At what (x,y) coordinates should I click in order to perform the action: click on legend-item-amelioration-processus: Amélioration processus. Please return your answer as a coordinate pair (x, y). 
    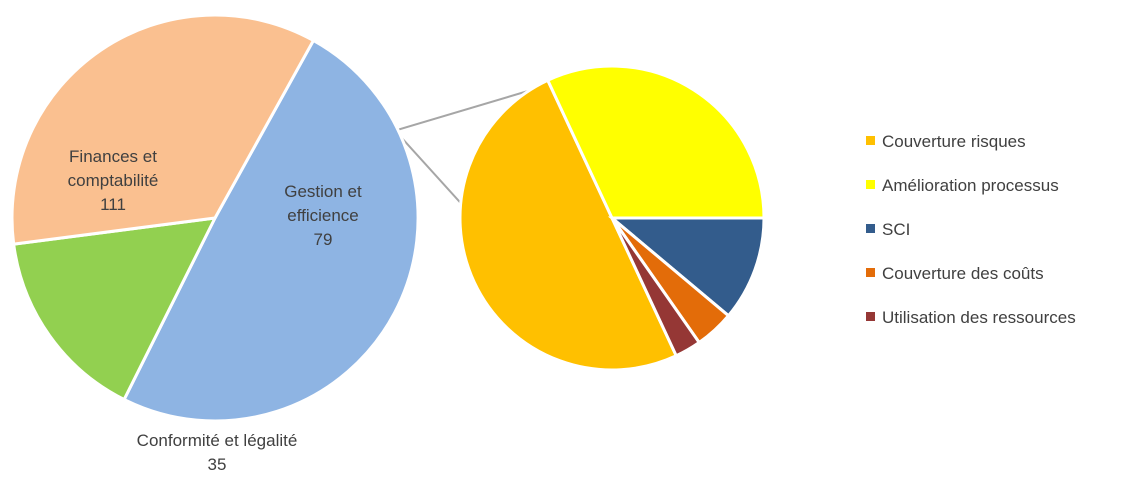
    Looking at the image, I should click on (962, 185).